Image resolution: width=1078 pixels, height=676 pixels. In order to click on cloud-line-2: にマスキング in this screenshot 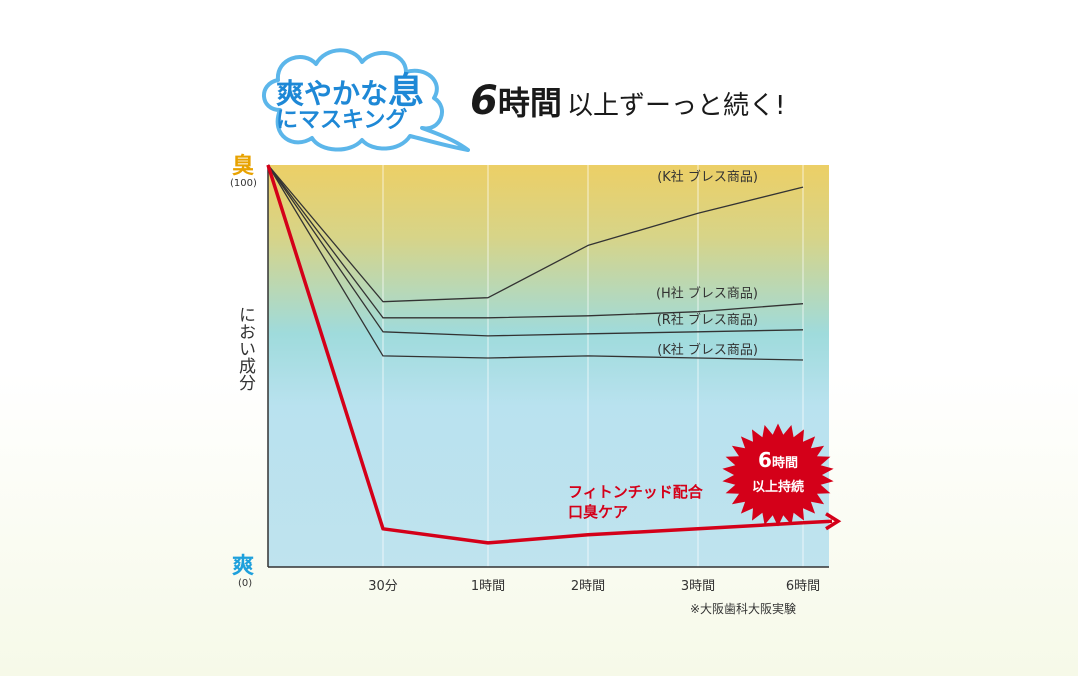, I will do `click(342, 120)`.